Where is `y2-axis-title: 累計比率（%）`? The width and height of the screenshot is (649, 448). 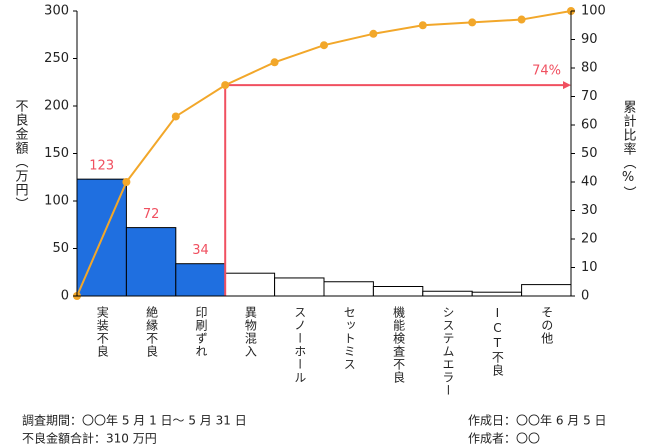
y2-axis-title: 累計比率（%） is located at coordinates (629, 150).